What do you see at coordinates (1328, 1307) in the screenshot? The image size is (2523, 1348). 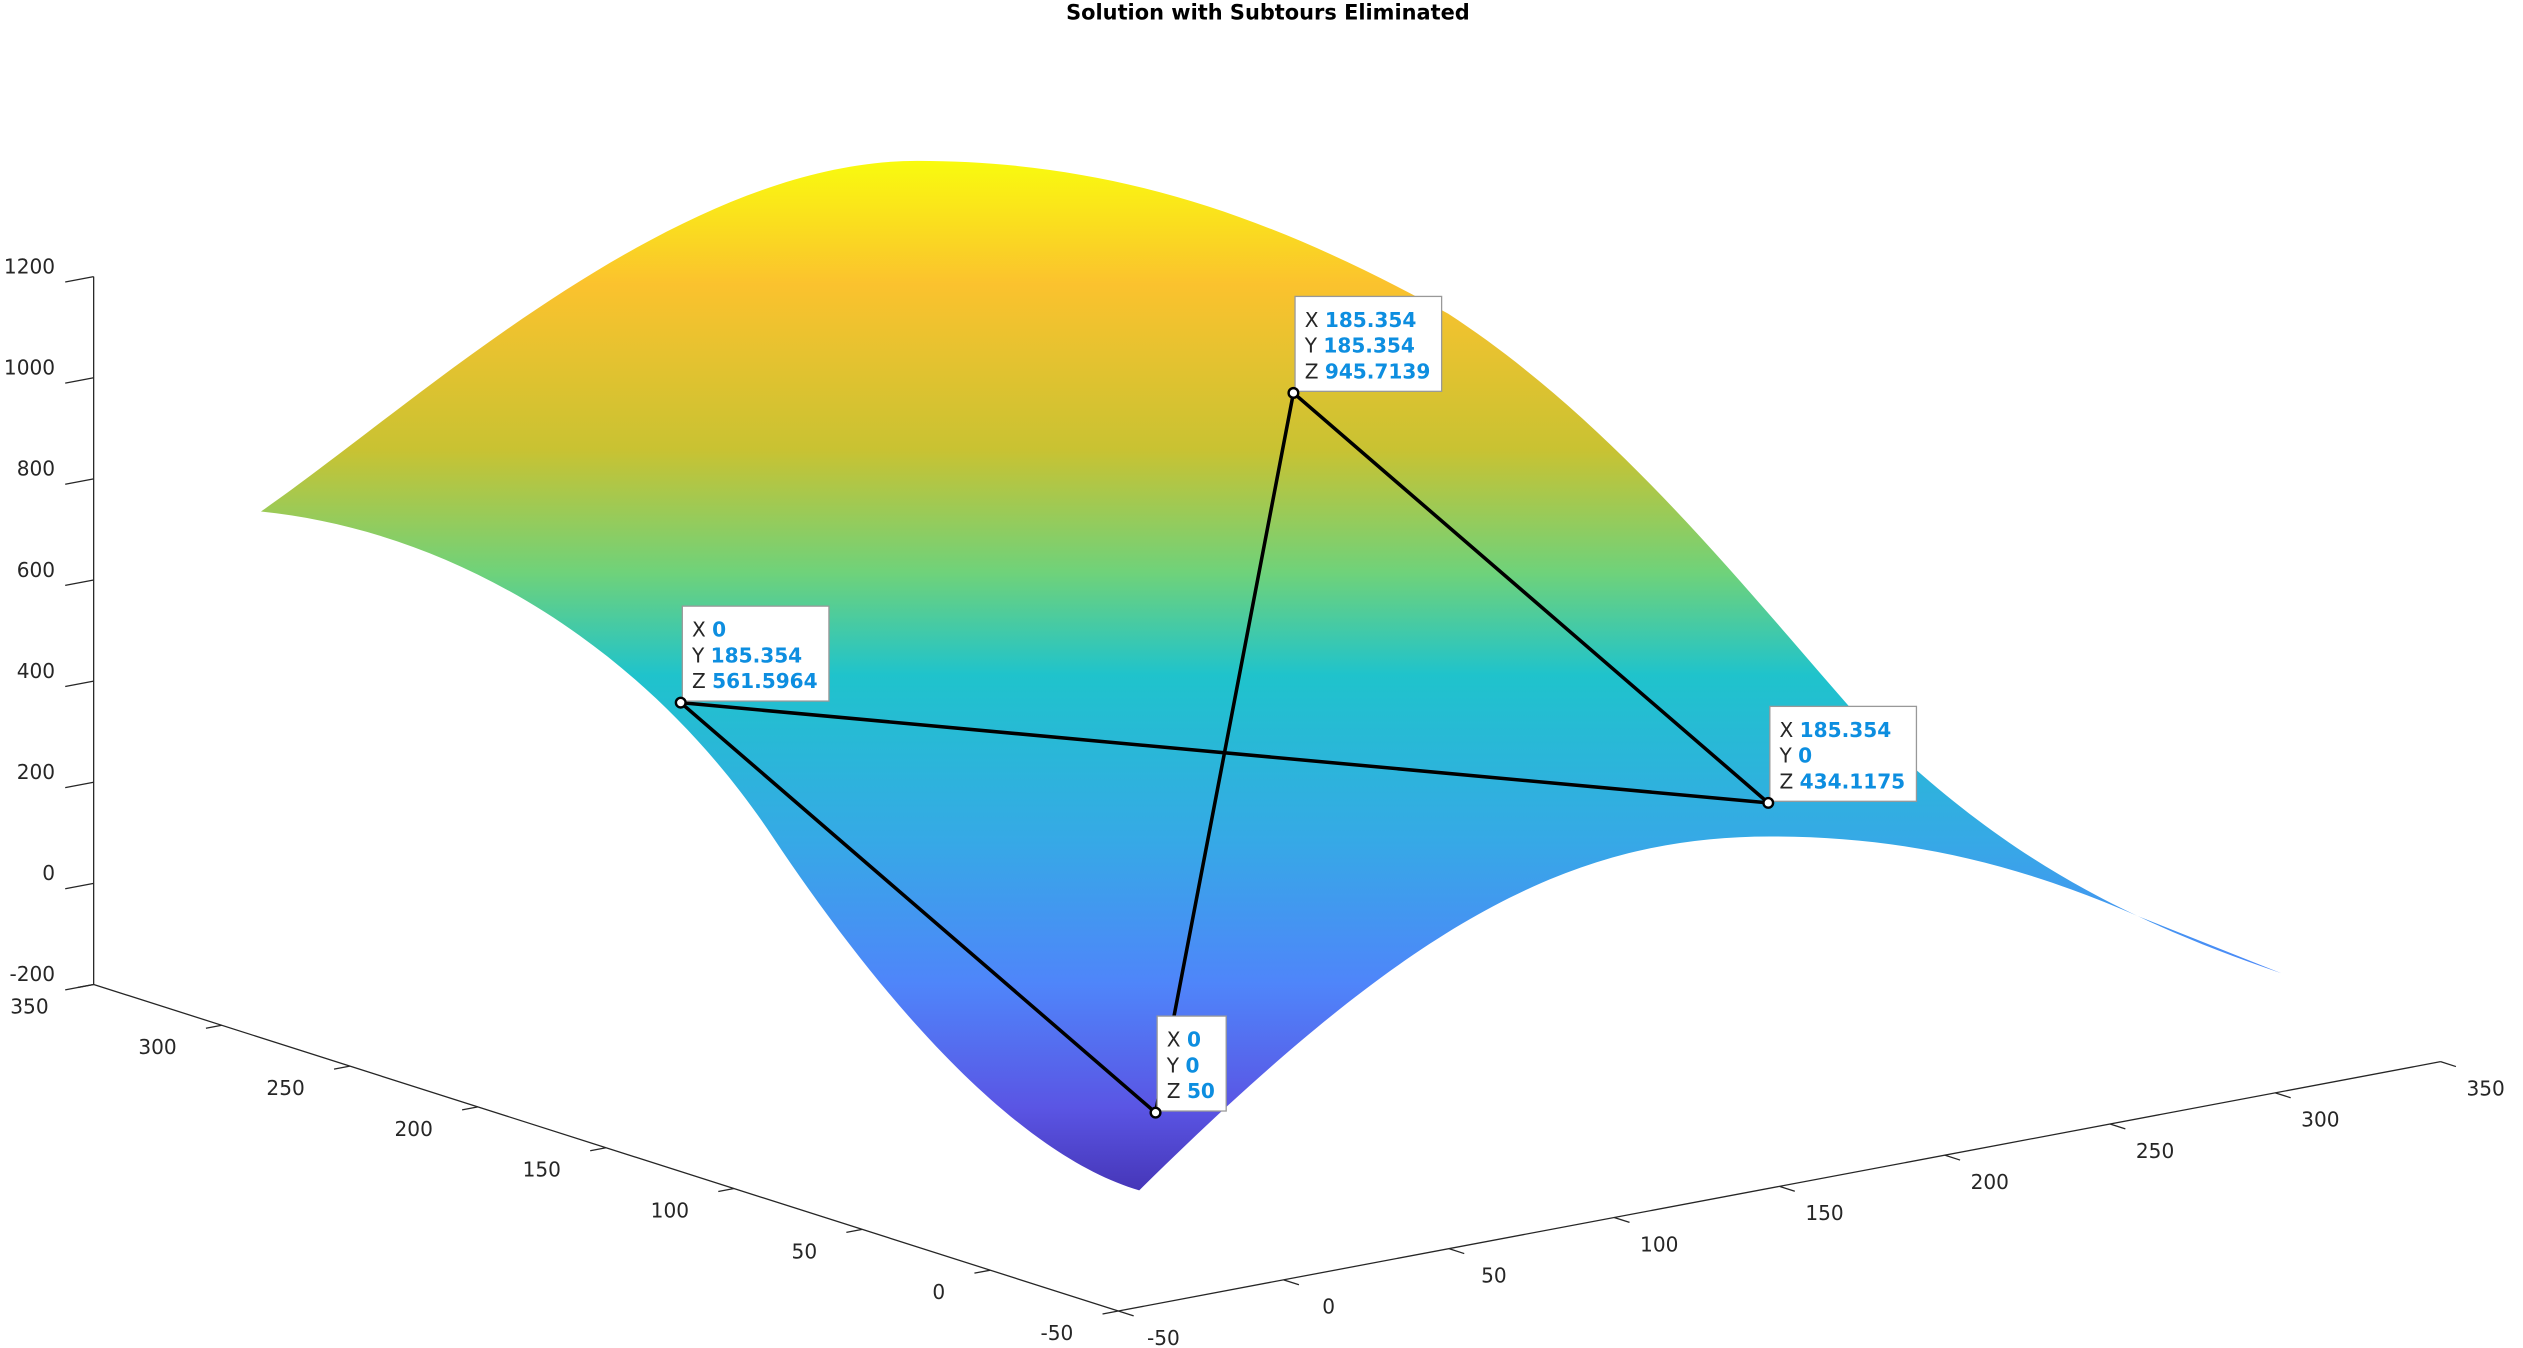 I see `x-tick-label: 0` at bounding box center [1328, 1307].